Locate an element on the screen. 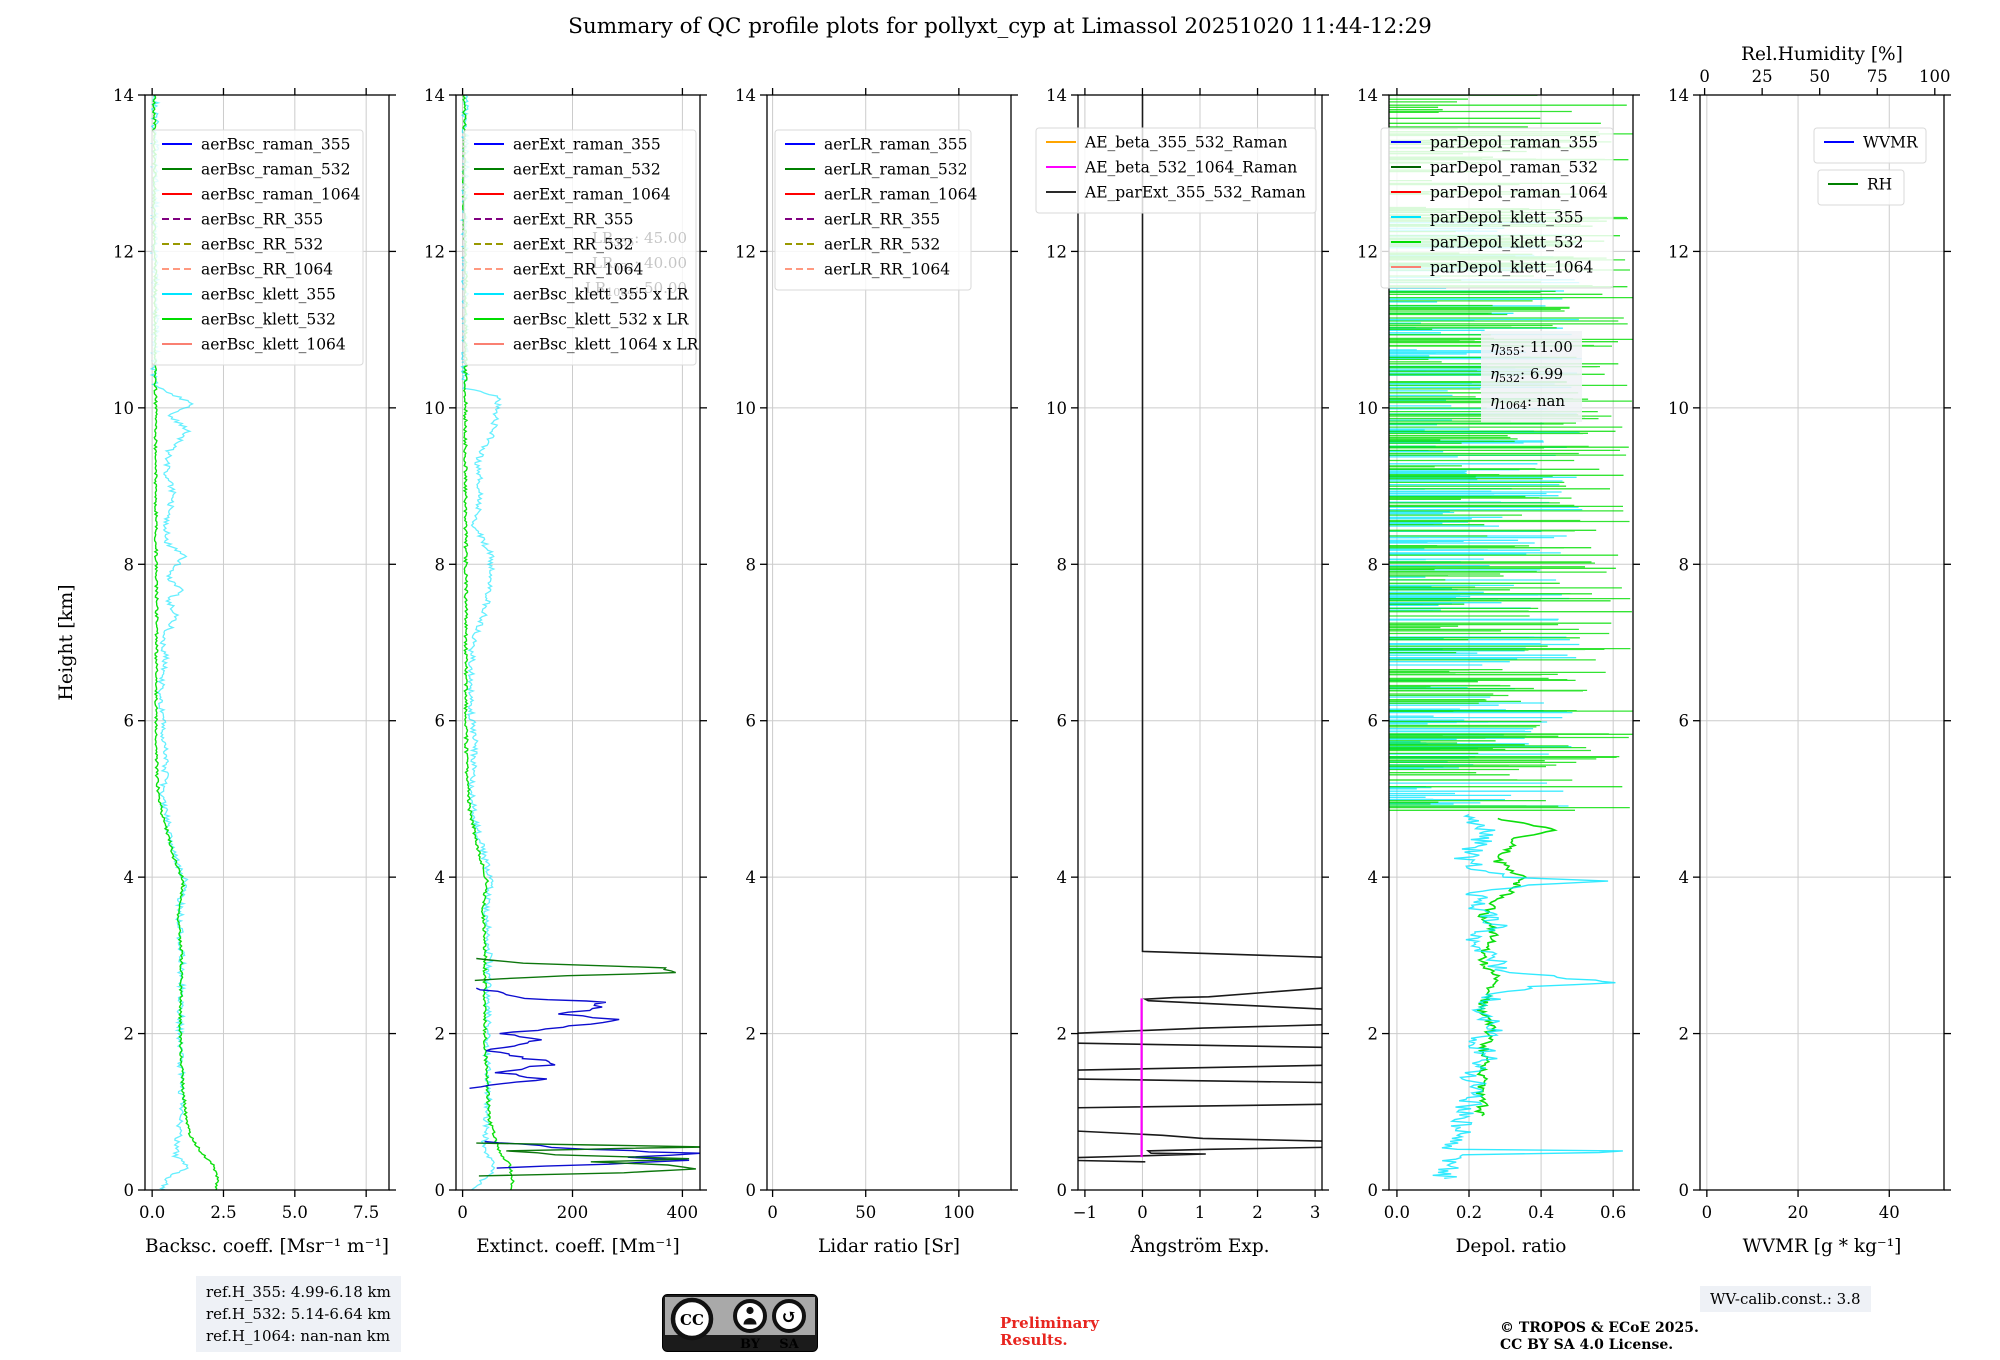 Image resolution: width=2000 pixels, height=1360 pixels. x-axis-label: WVMR [g * kg⁻¹] is located at coordinates (1822, 1246).